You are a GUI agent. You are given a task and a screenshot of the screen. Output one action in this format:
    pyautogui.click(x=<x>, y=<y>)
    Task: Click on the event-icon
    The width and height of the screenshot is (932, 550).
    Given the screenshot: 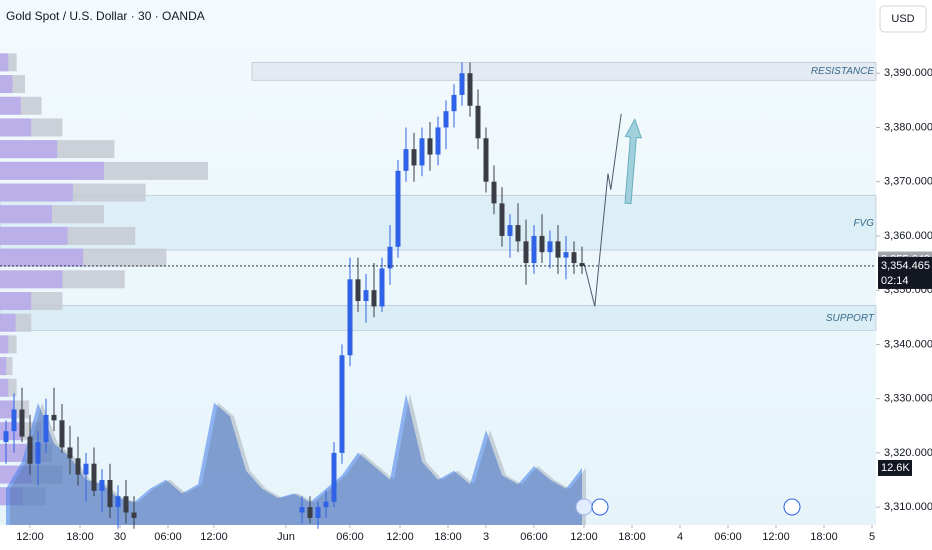 What is the action you would take?
    pyautogui.click(x=584, y=507)
    